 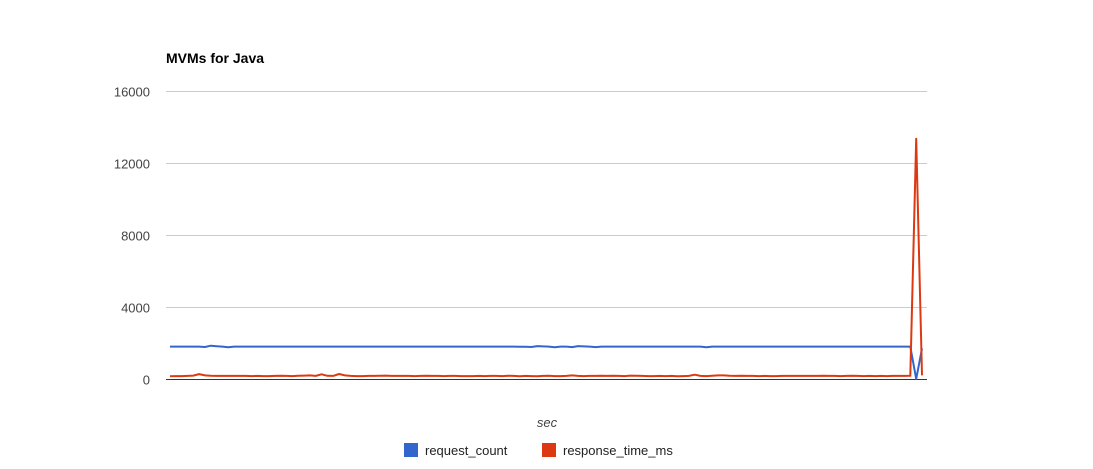 What do you see at coordinates (618, 450) in the screenshot?
I see `legend-label-response-time-ms: response_time_ms` at bounding box center [618, 450].